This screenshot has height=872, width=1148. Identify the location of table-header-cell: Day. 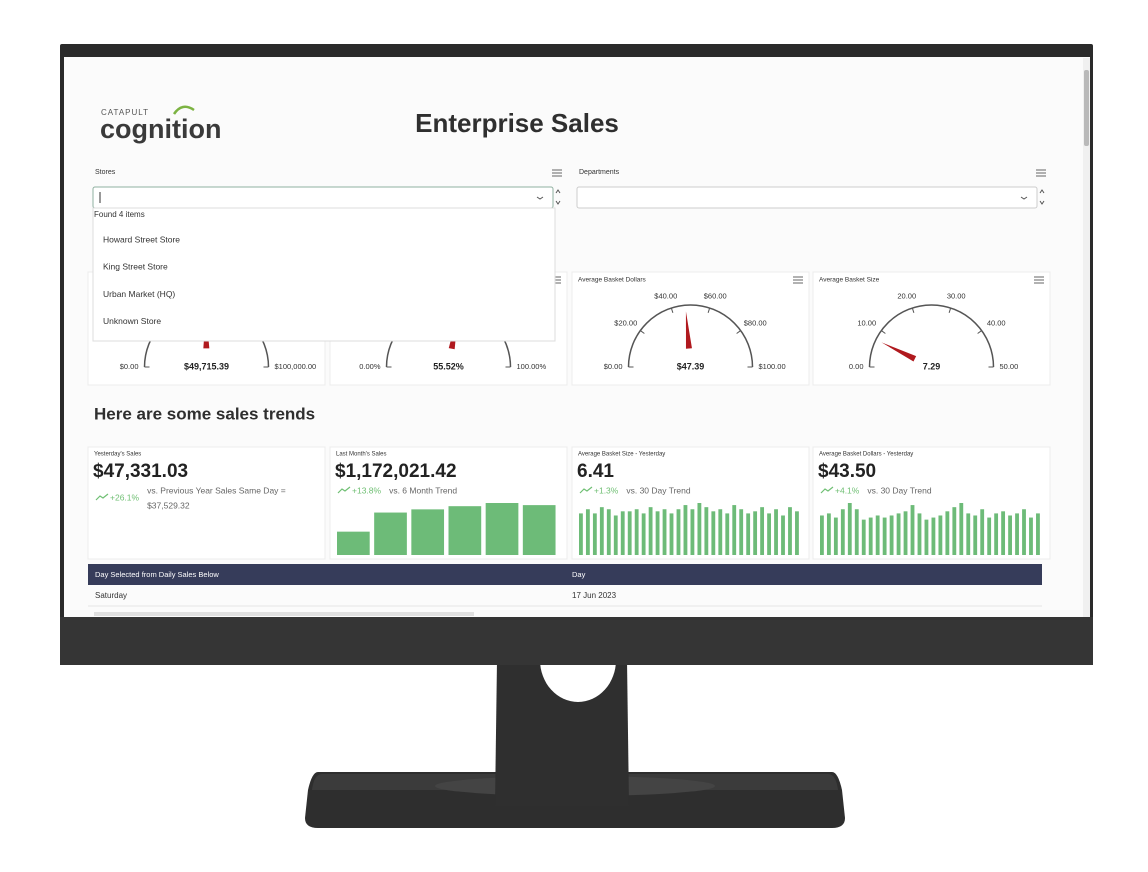
(579, 574).